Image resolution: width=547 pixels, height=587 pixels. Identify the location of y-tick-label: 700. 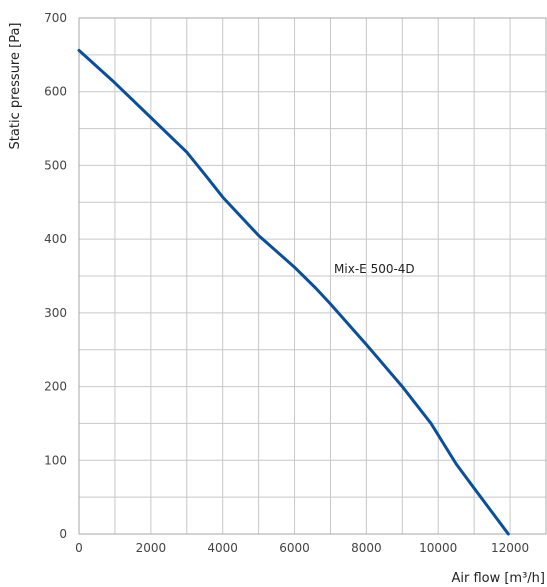
(55, 18).